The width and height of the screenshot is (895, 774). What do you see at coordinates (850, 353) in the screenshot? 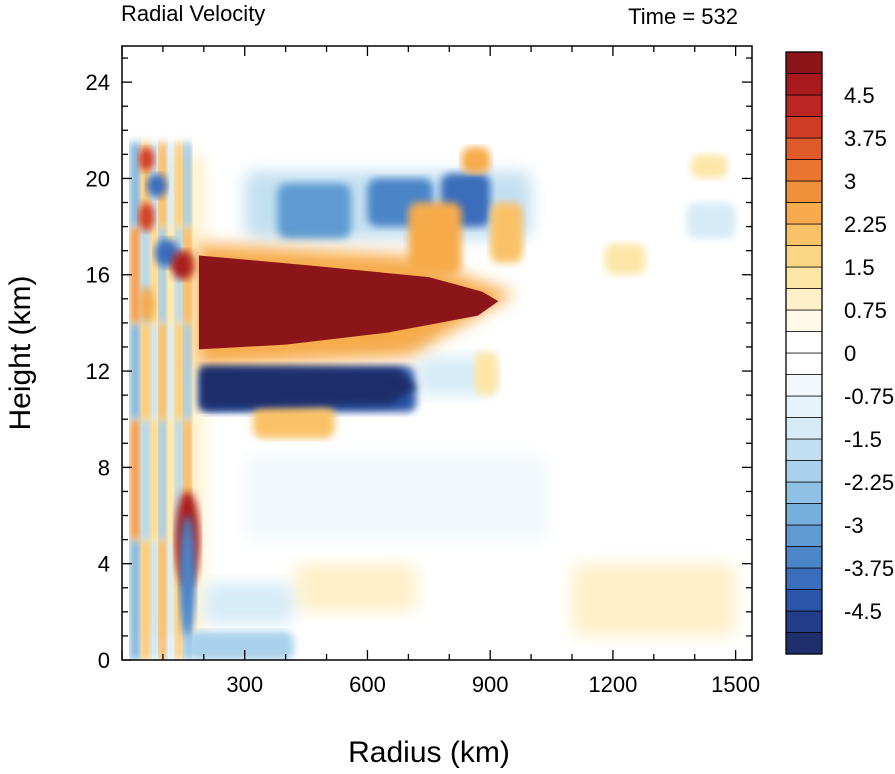
I see `colorbar-label: 0` at bounding box center [850, 353].